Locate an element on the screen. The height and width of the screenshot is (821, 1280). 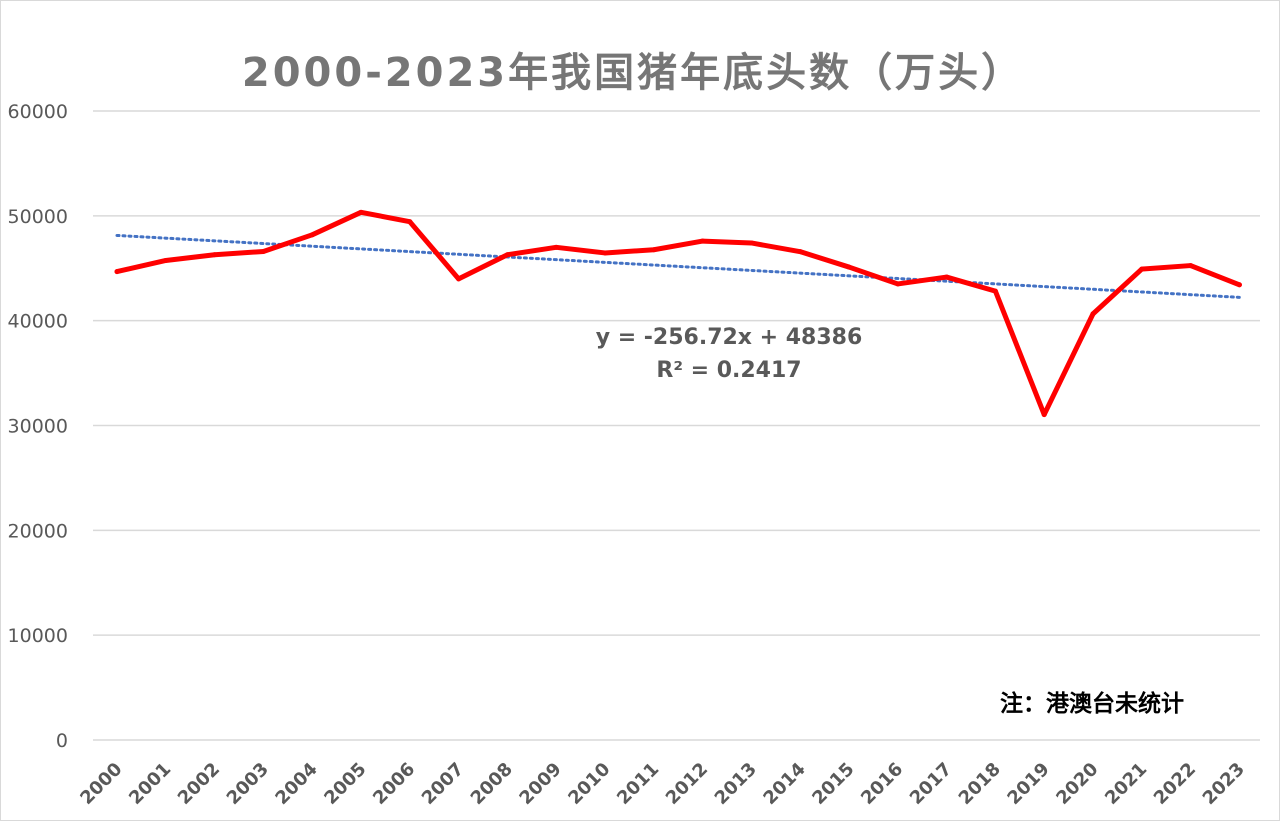
y-tick-label: 40000 is located at coordinates (38, 322).